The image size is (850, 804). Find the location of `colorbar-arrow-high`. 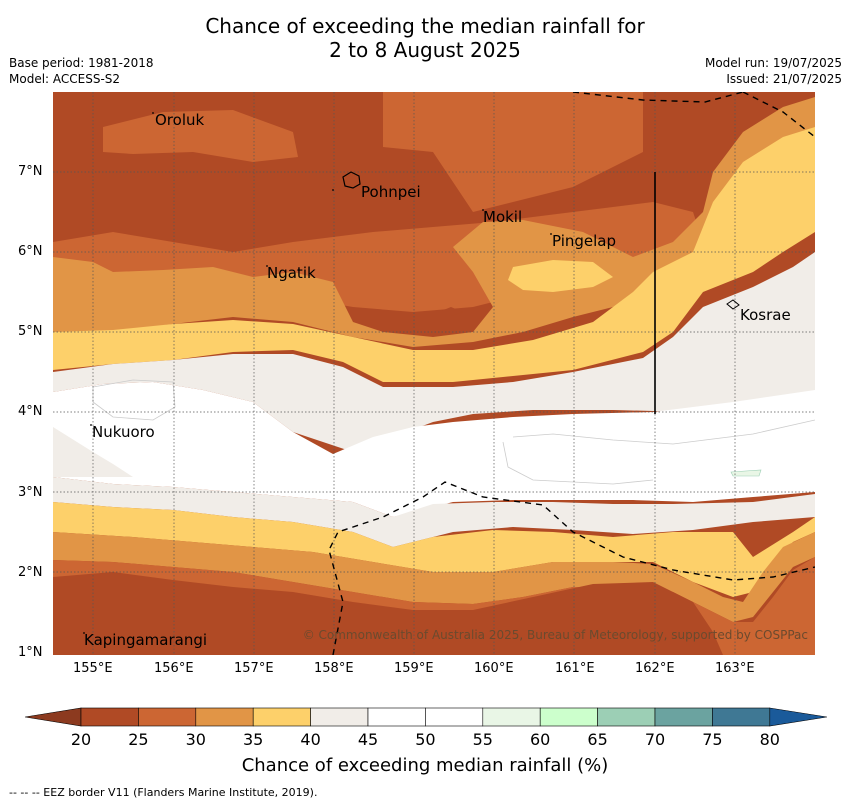

colorbar-arrow-high is located at coordinates (798, 717).